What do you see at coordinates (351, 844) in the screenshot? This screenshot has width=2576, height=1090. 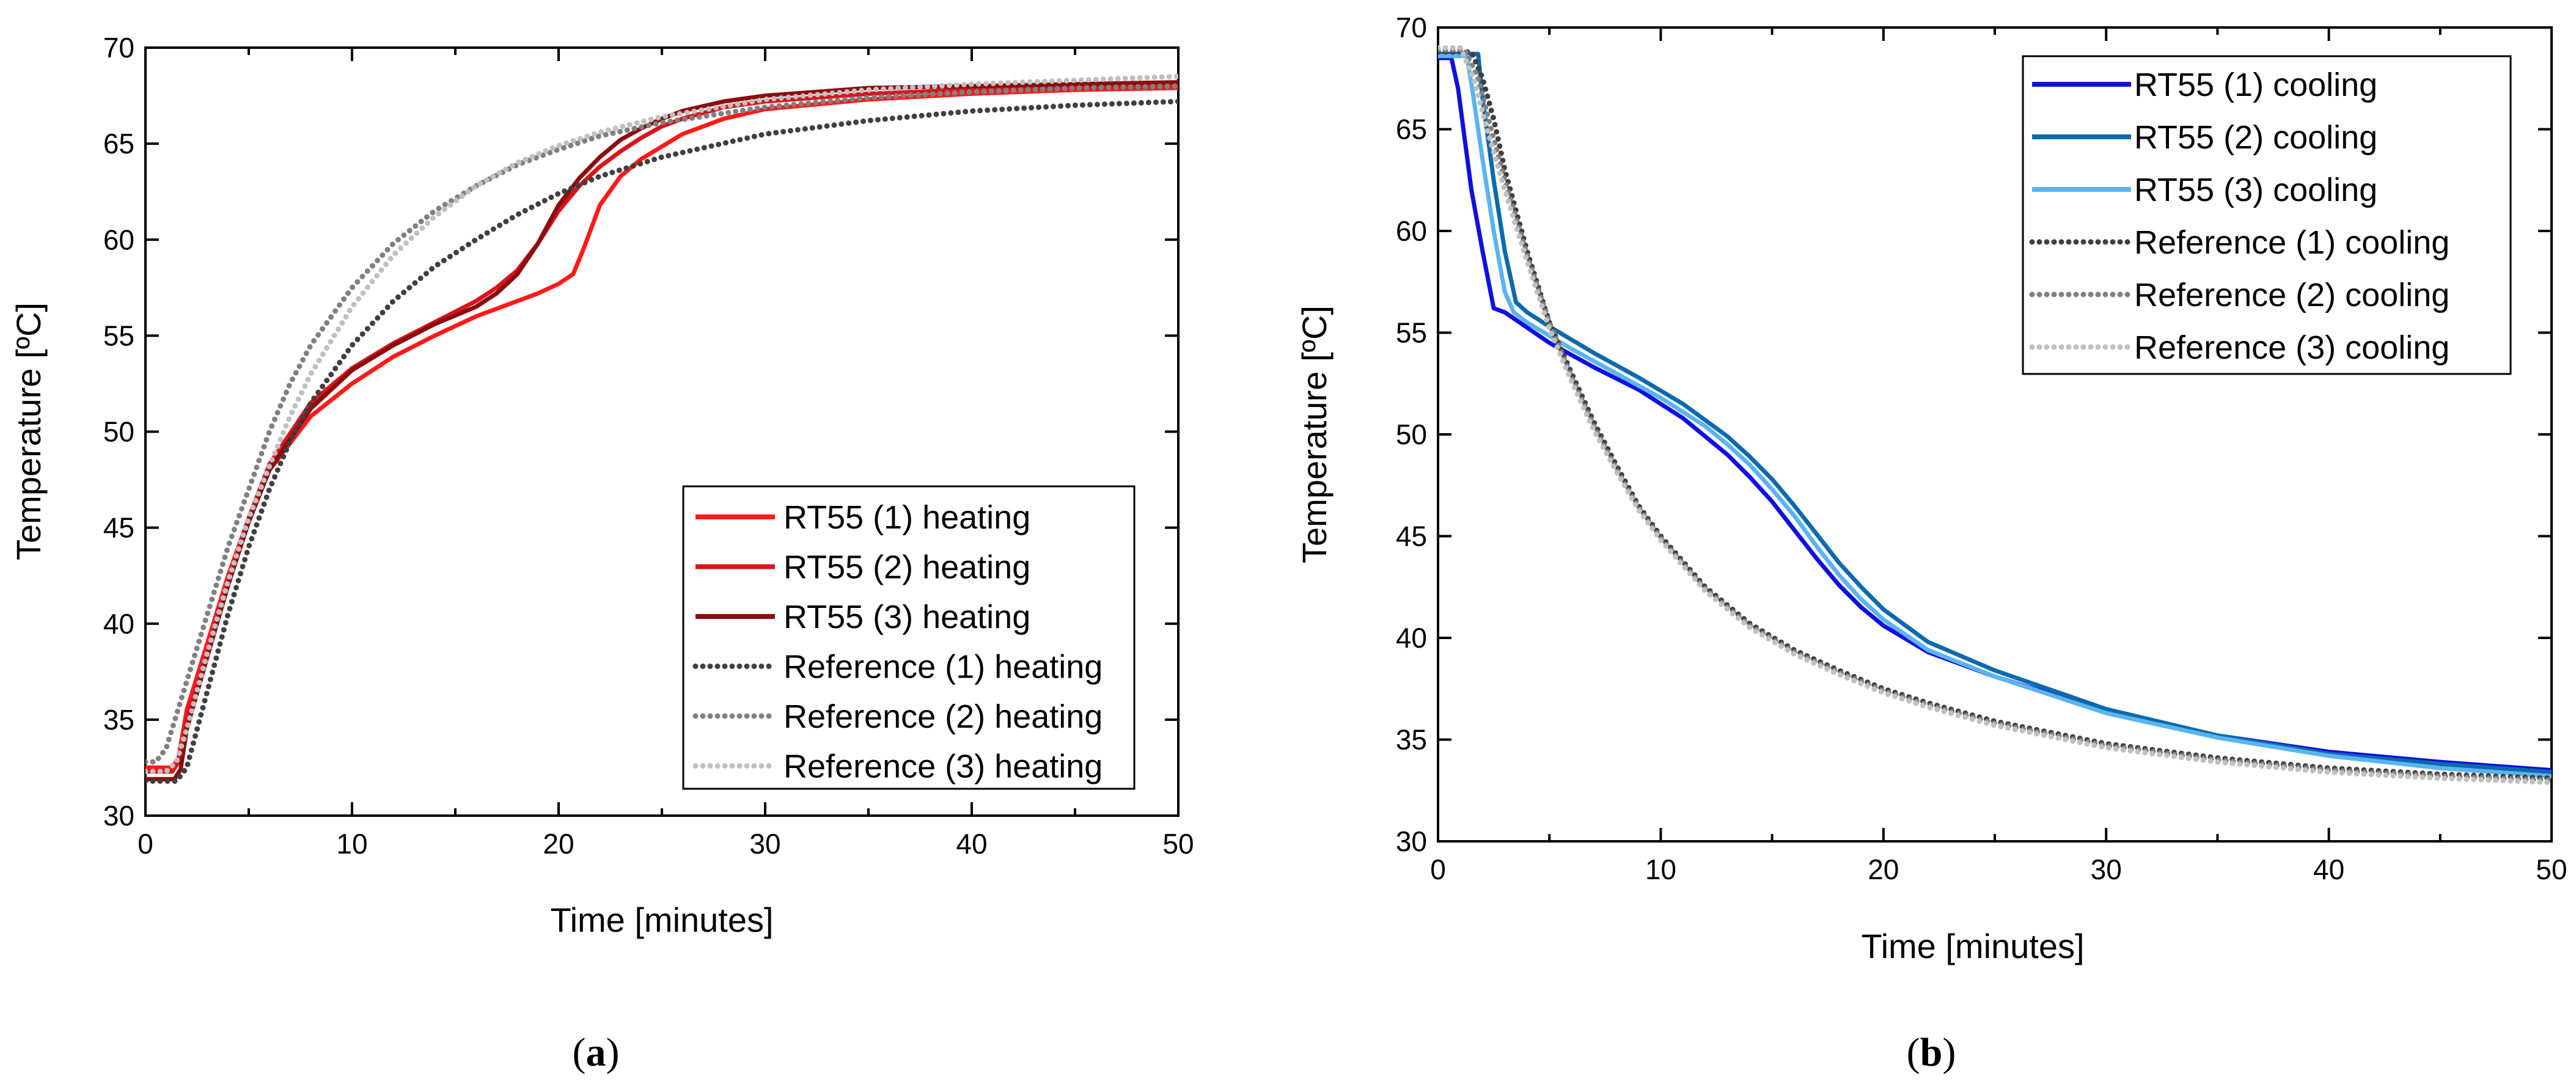 I see `panel-a-x-tick-label: 10` at bounding box center [351, 844].